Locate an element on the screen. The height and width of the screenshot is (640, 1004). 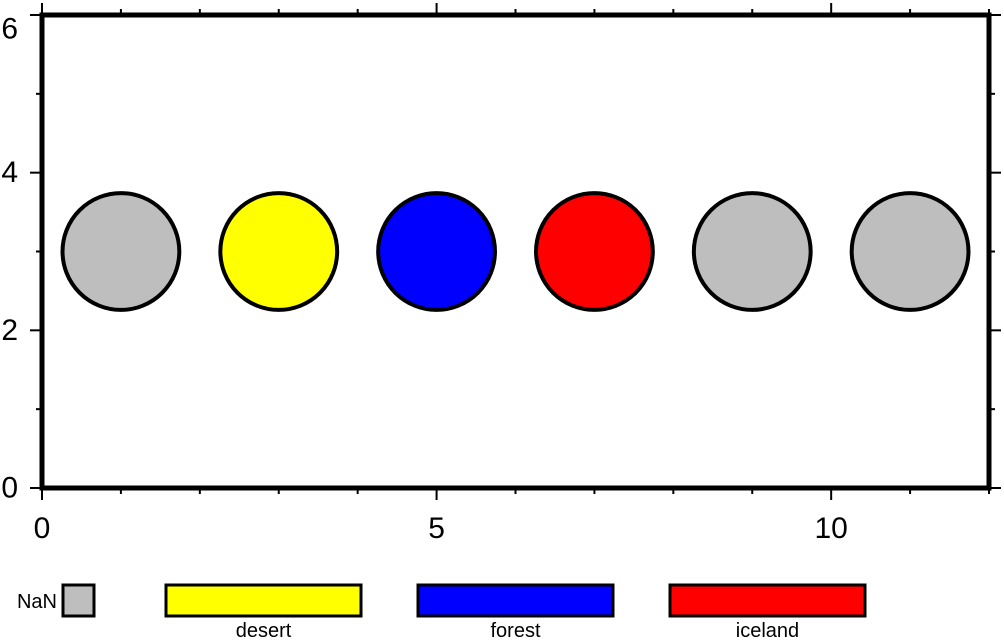
y-tick-label: 0 is located at coordinates (9, 488).